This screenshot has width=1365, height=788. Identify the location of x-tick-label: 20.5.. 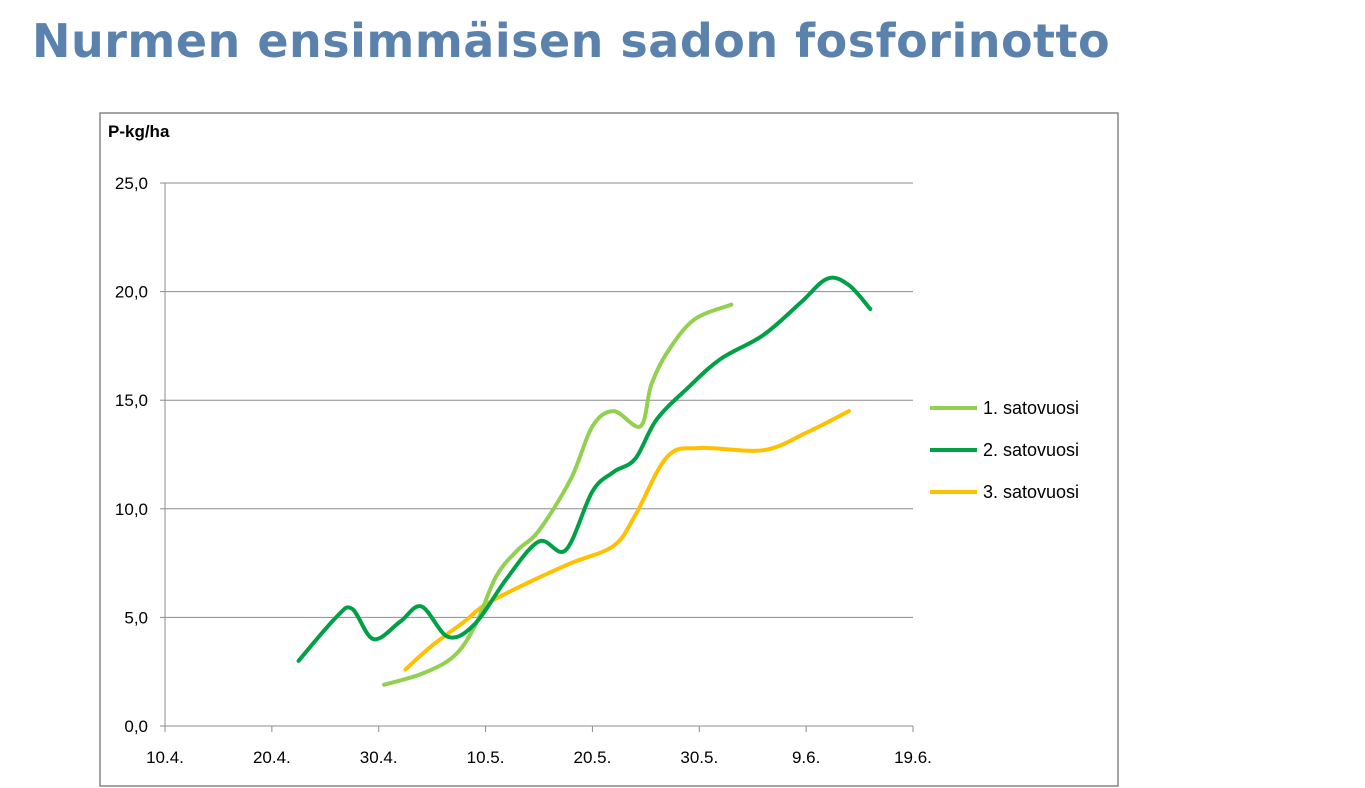
(593, 757).